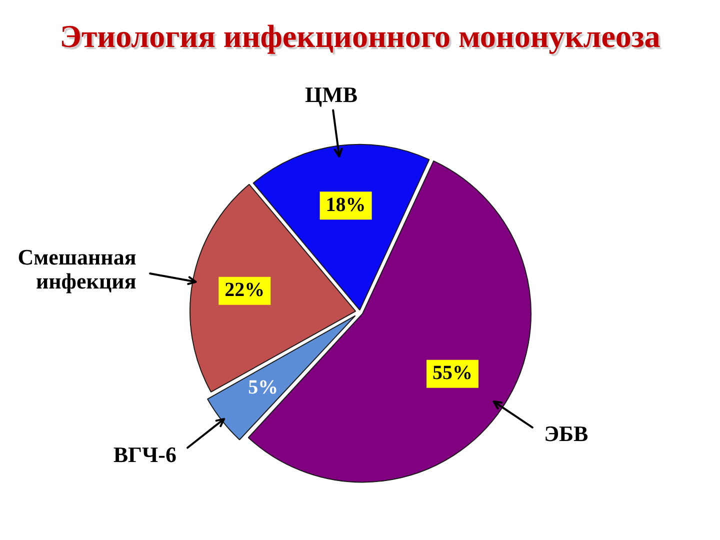 The image size is (720, 540). I want to click on data-label: 18%, so click(346, 205).